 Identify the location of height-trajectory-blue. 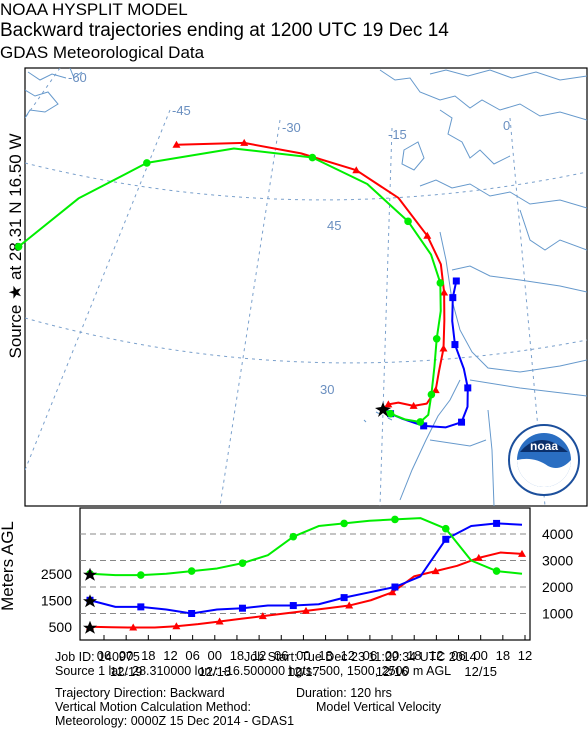
(303, 568).